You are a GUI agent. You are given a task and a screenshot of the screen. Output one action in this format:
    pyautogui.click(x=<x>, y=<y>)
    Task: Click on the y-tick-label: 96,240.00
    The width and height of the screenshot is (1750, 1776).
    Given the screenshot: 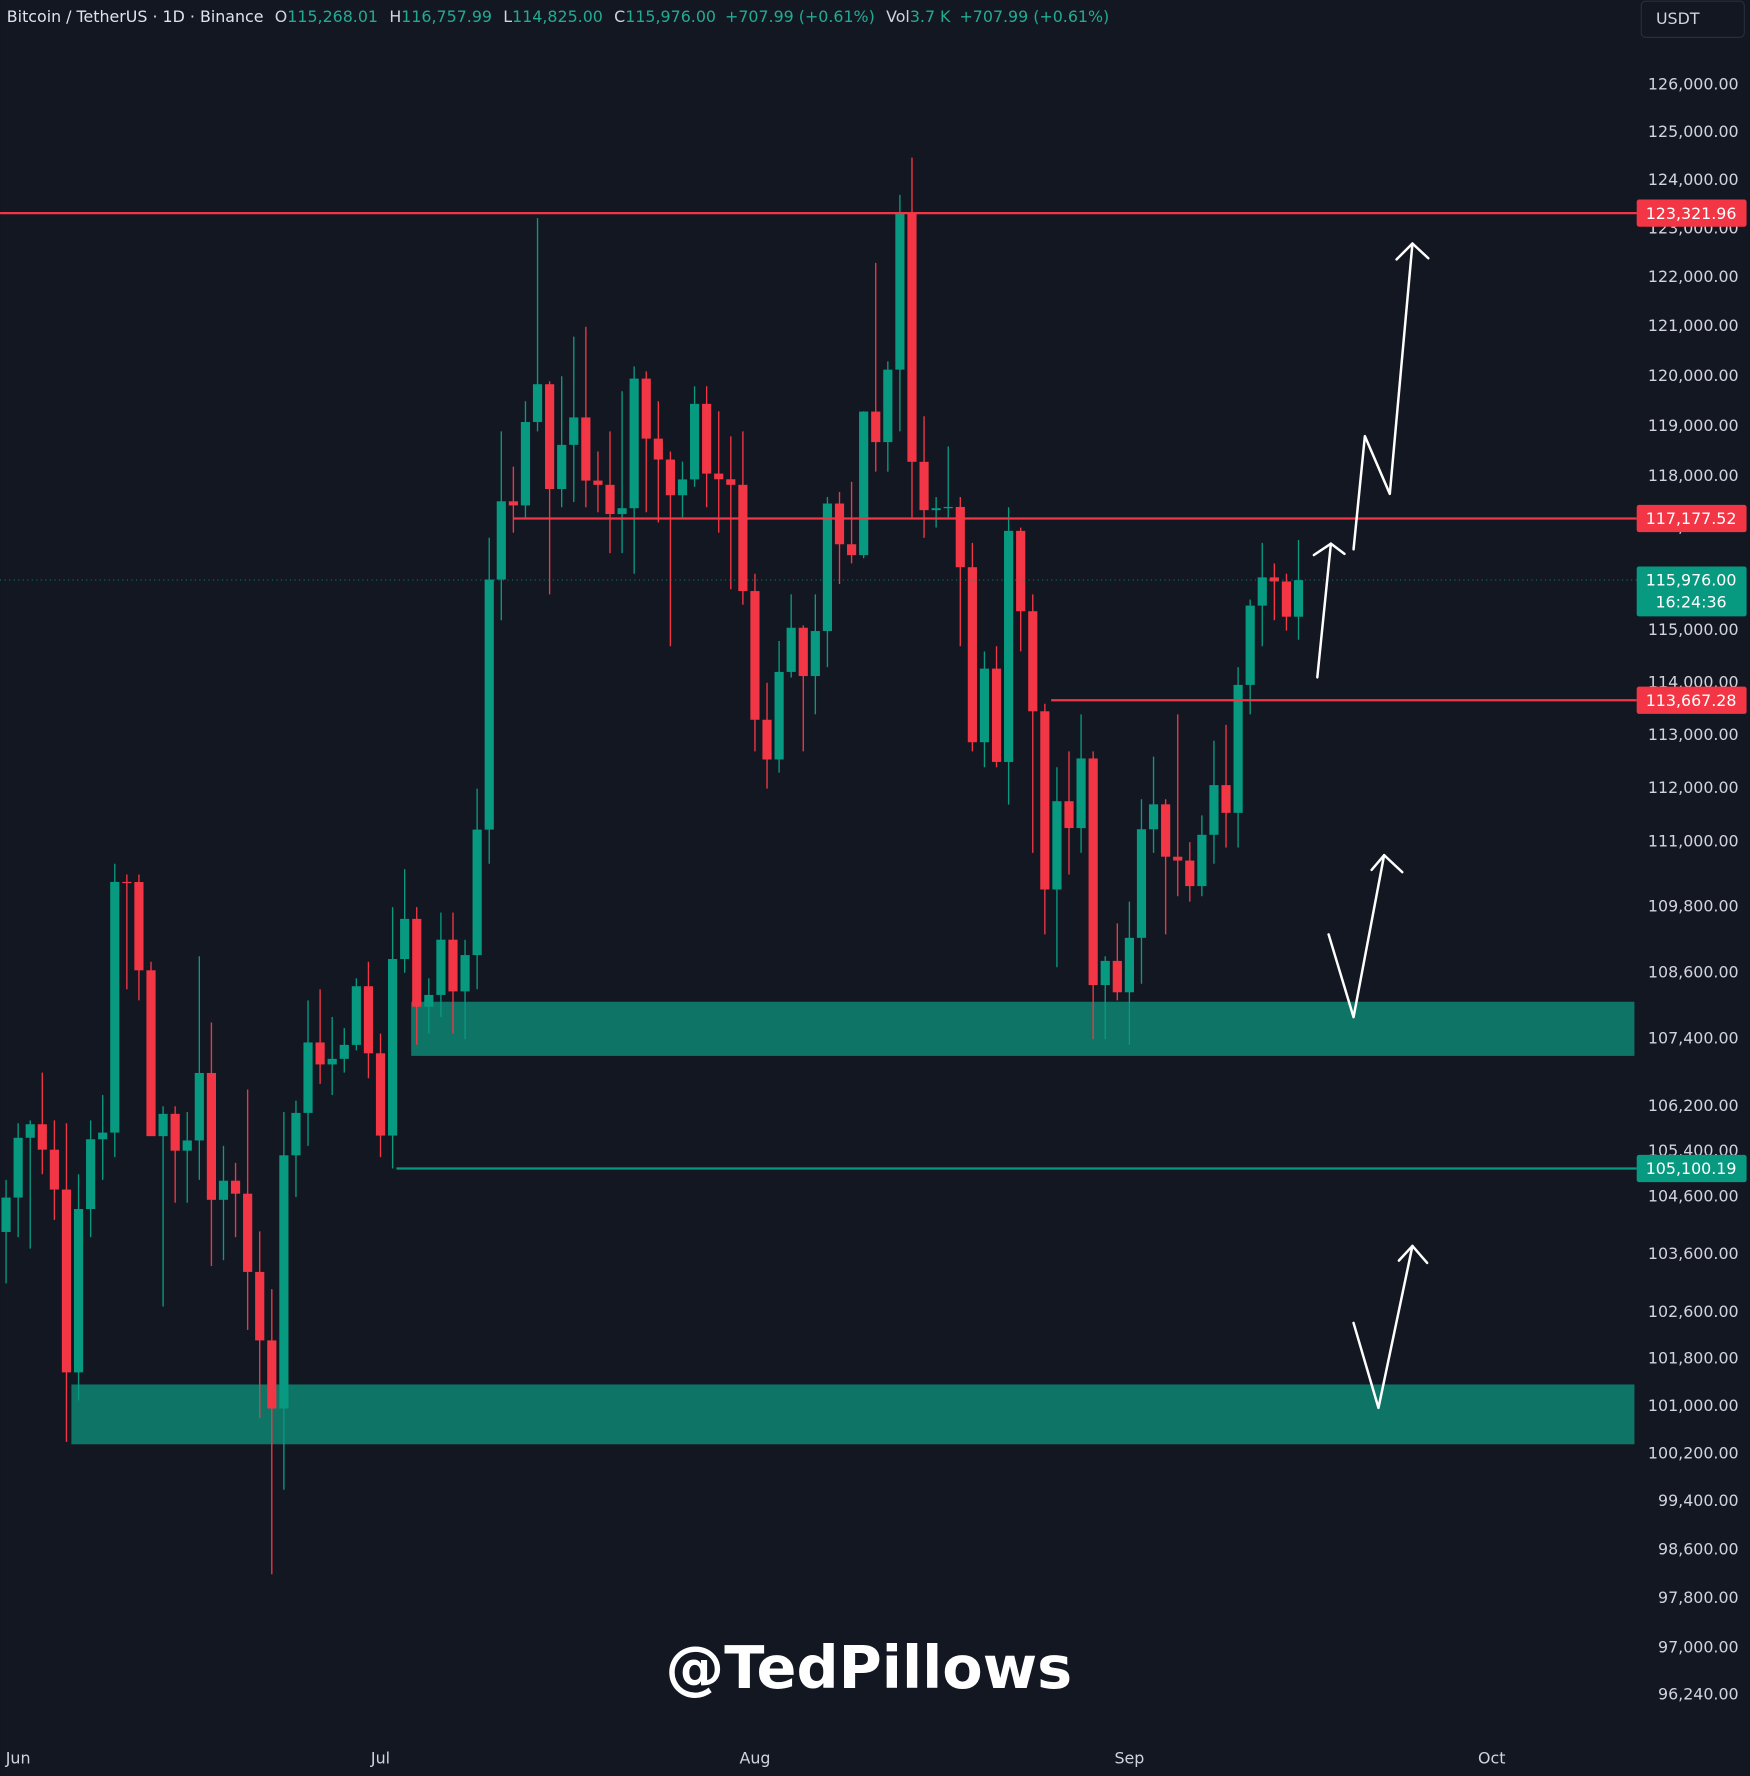 What is the action you would take?
    pyautogui.click(x=1698, y=1693)
    